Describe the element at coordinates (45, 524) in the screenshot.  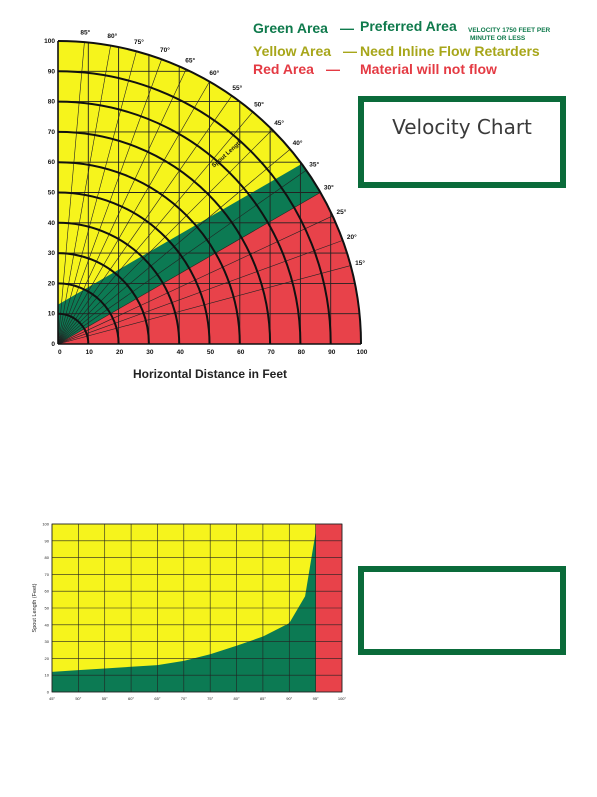
I see `chart2-y-tick-label: 100` at that location.